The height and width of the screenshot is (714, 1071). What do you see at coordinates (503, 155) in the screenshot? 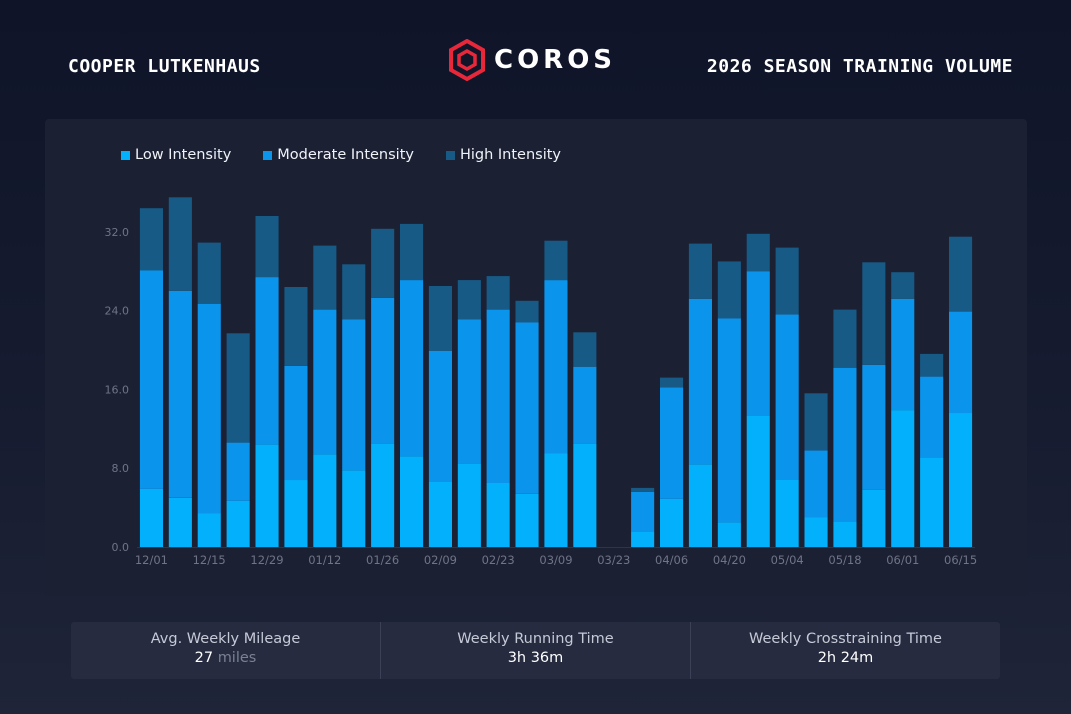
I see `legend-item-high: High Intensity` at bounding box center [503, 155].